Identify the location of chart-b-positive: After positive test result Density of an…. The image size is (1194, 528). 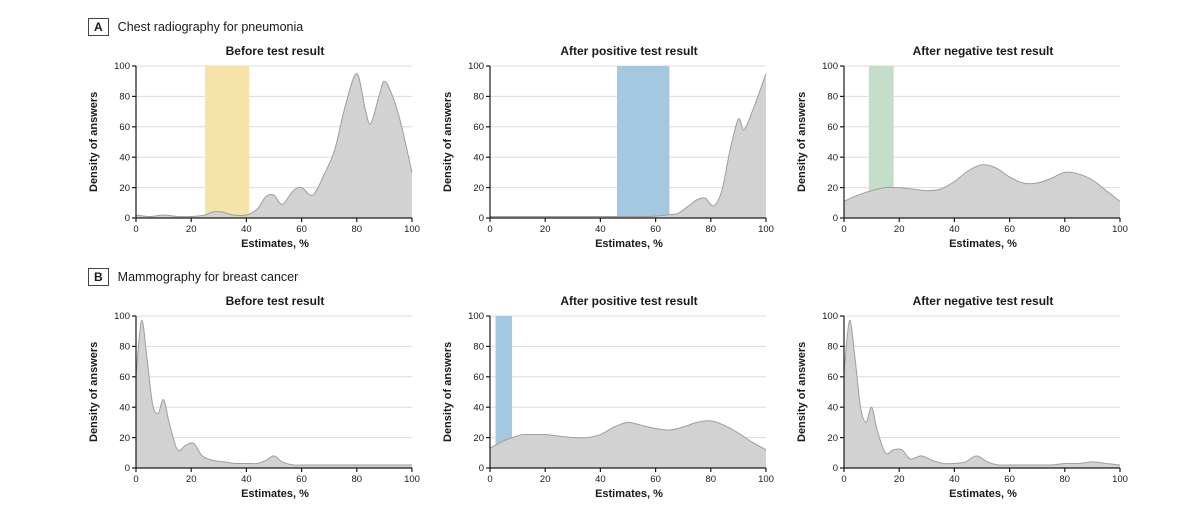
(610, 397).